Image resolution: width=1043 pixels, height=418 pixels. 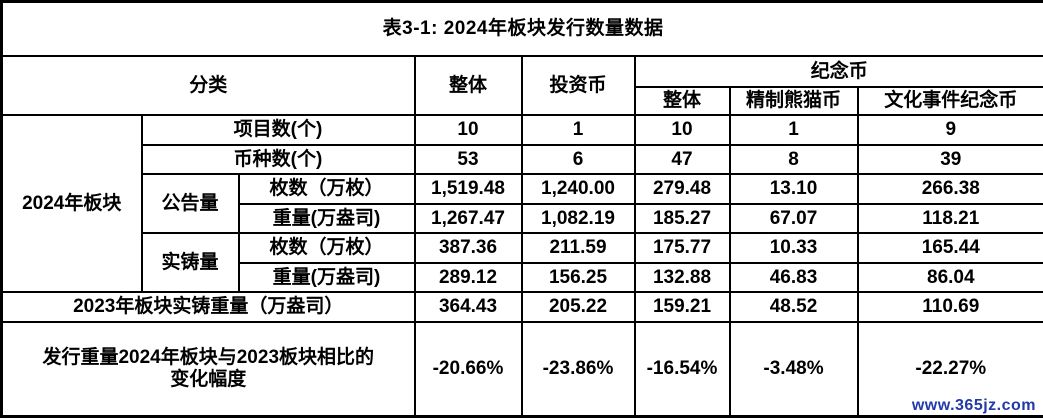 I want to click on value-cell: 279.48, so click(x=682, y=189).